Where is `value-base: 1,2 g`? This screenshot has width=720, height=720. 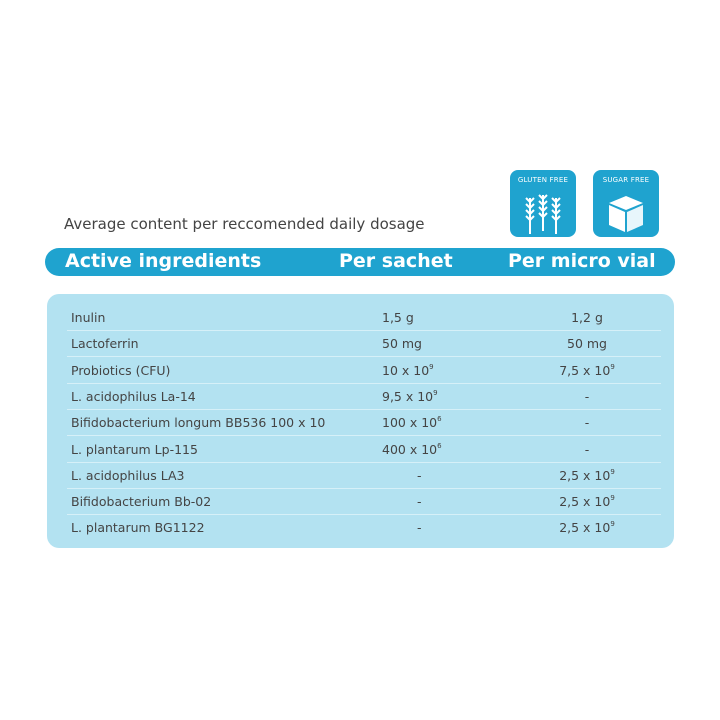
value-base: 1,2 g is located at coordinates (587, 317).